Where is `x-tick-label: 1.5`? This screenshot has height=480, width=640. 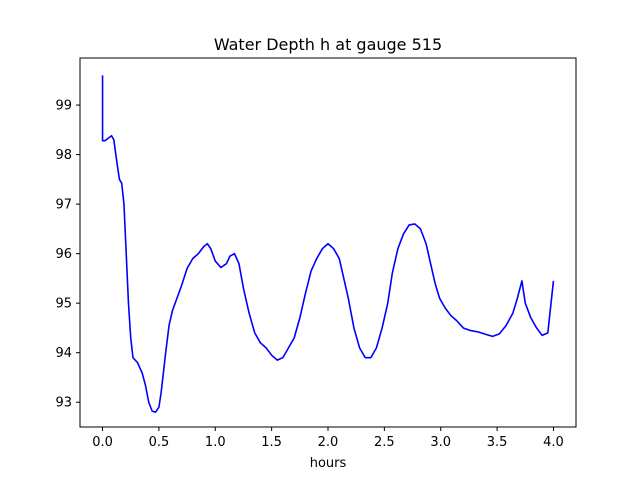 x-tick-label: 1.5 is located at coordinates (271, 442).